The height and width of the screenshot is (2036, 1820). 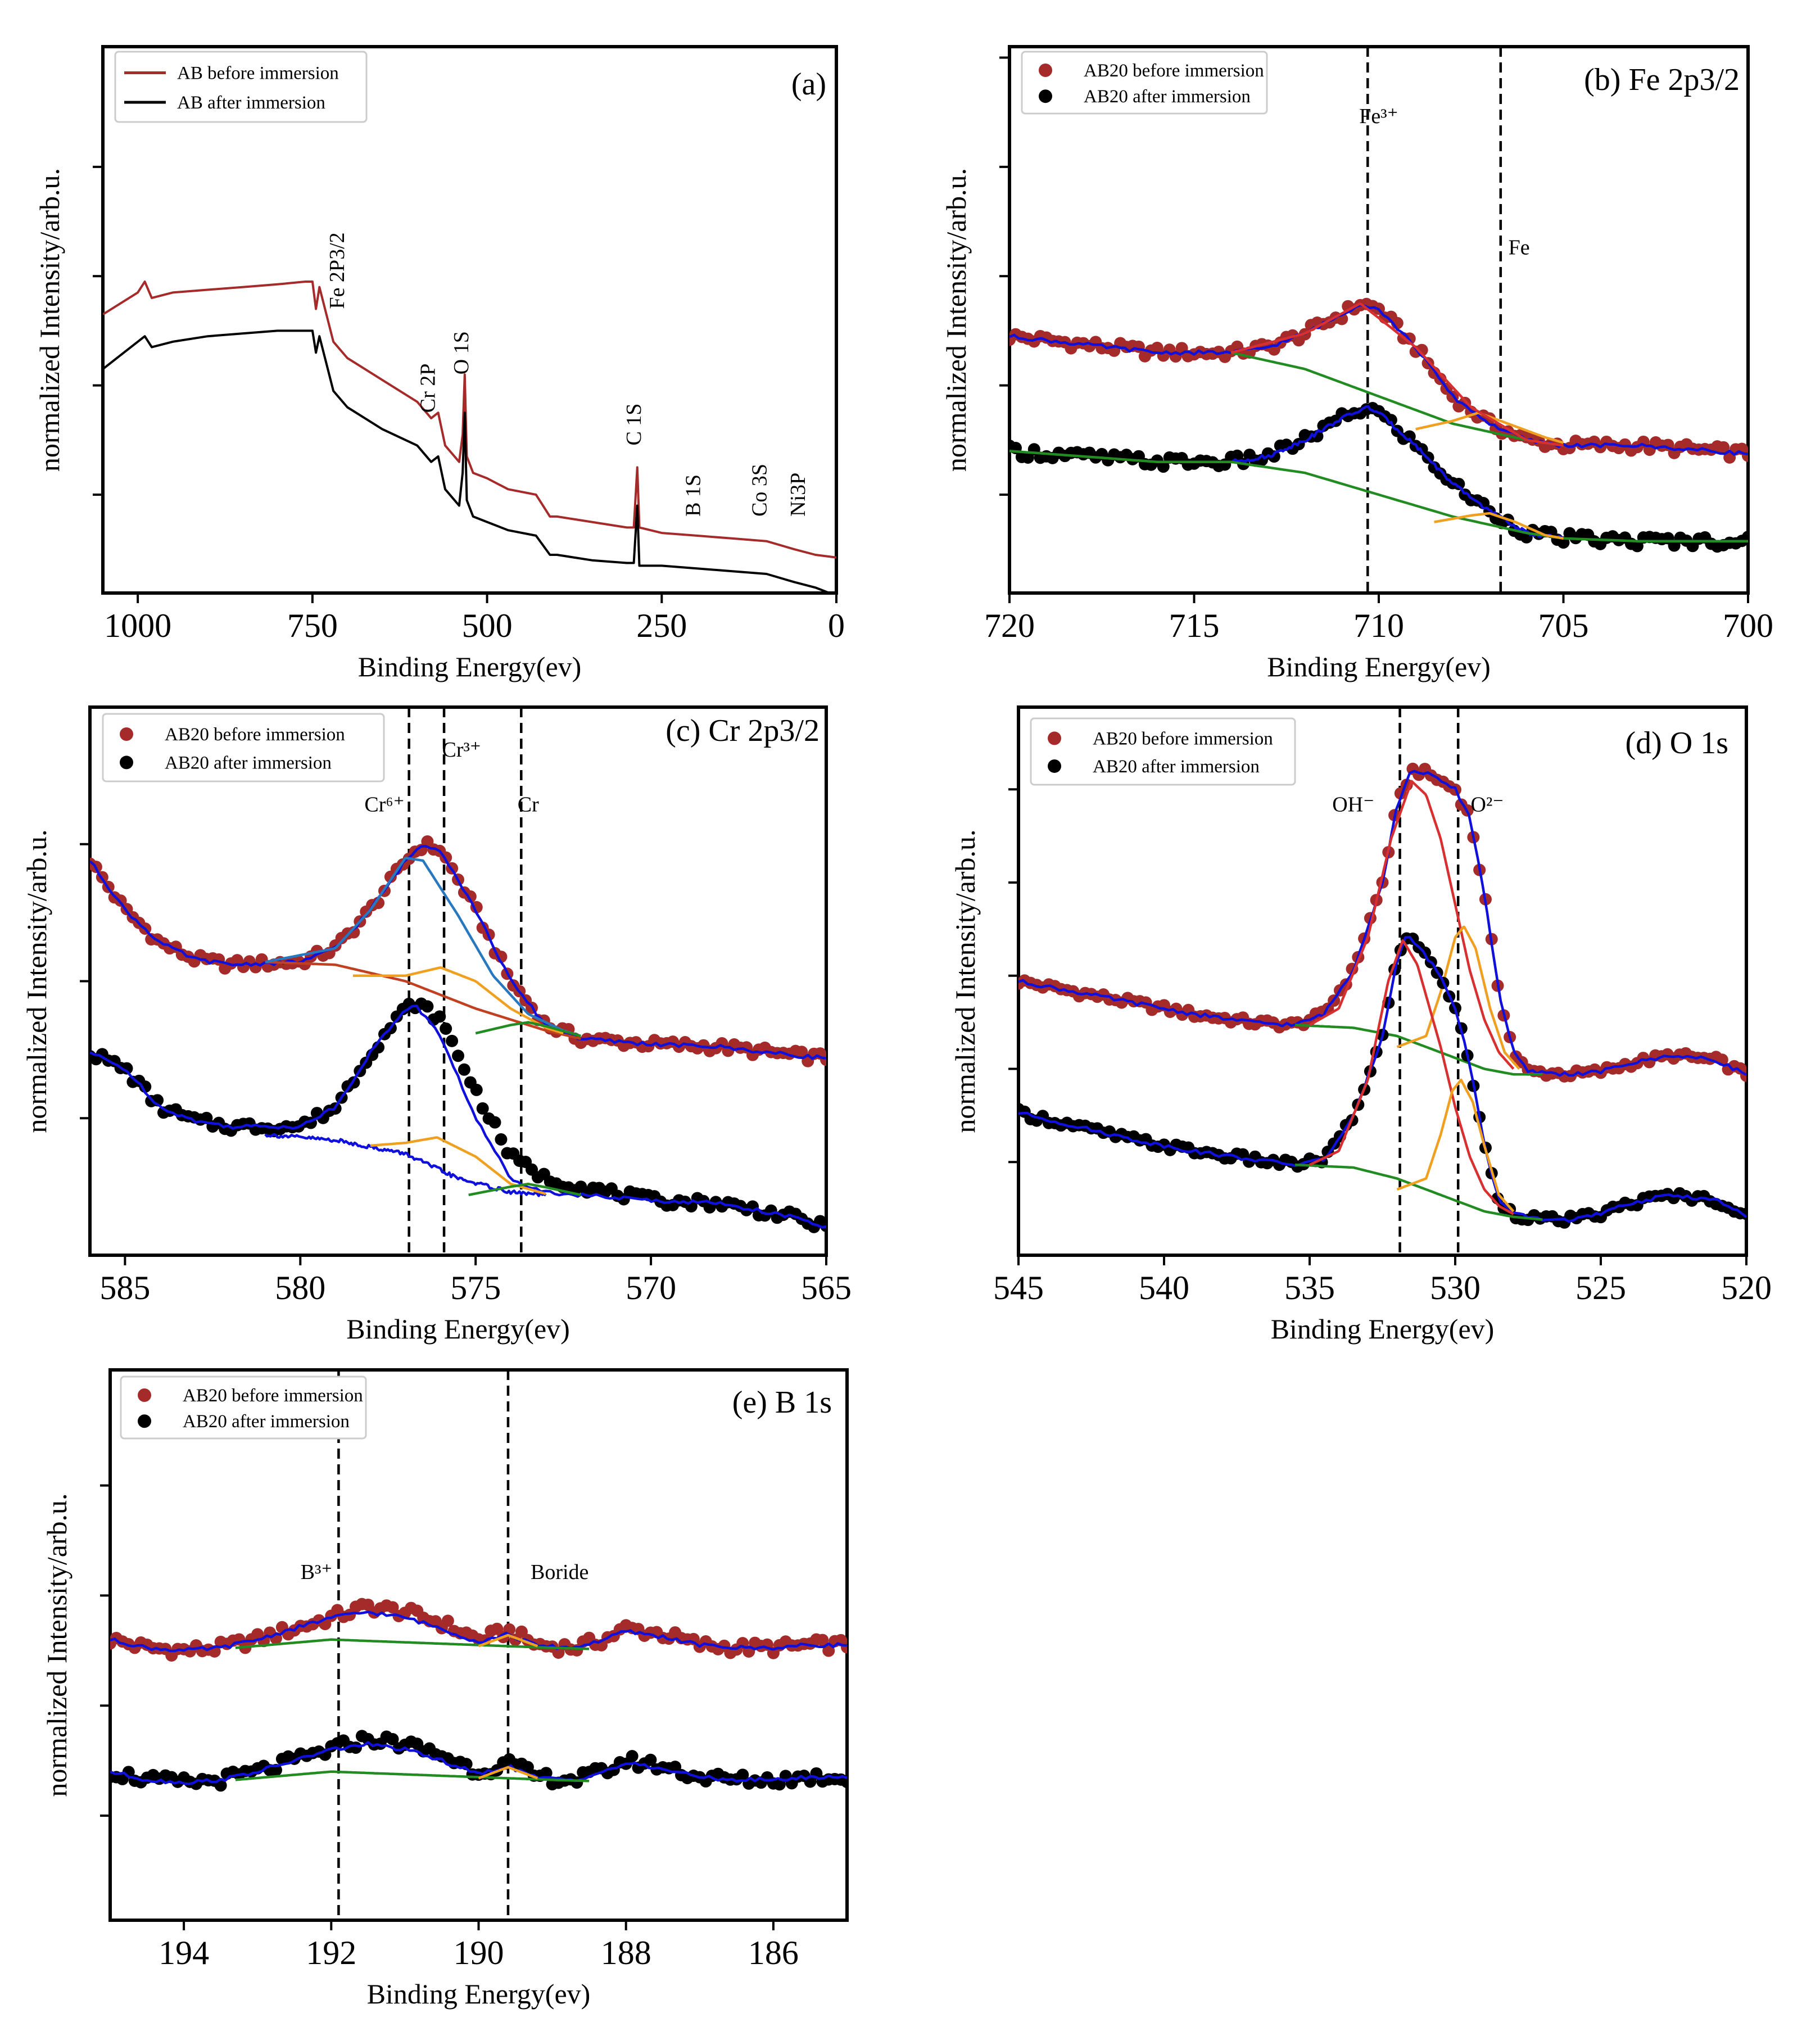 I want to click on panel-d-xtick-label: 525, so click(x=1600, y=1287).